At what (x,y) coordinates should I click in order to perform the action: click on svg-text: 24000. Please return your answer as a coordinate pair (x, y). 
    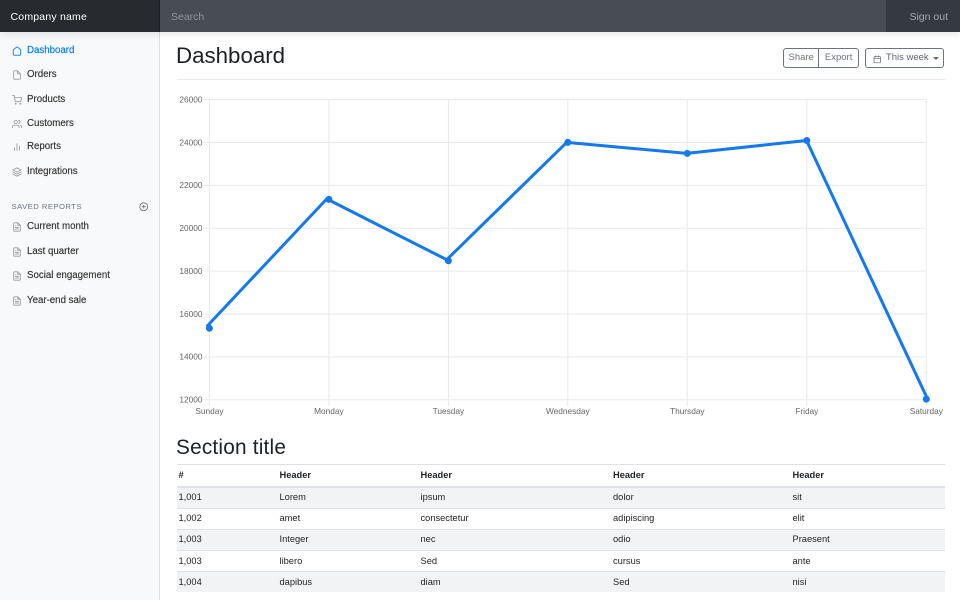
    Looking at the image, I should click on (190, 142).